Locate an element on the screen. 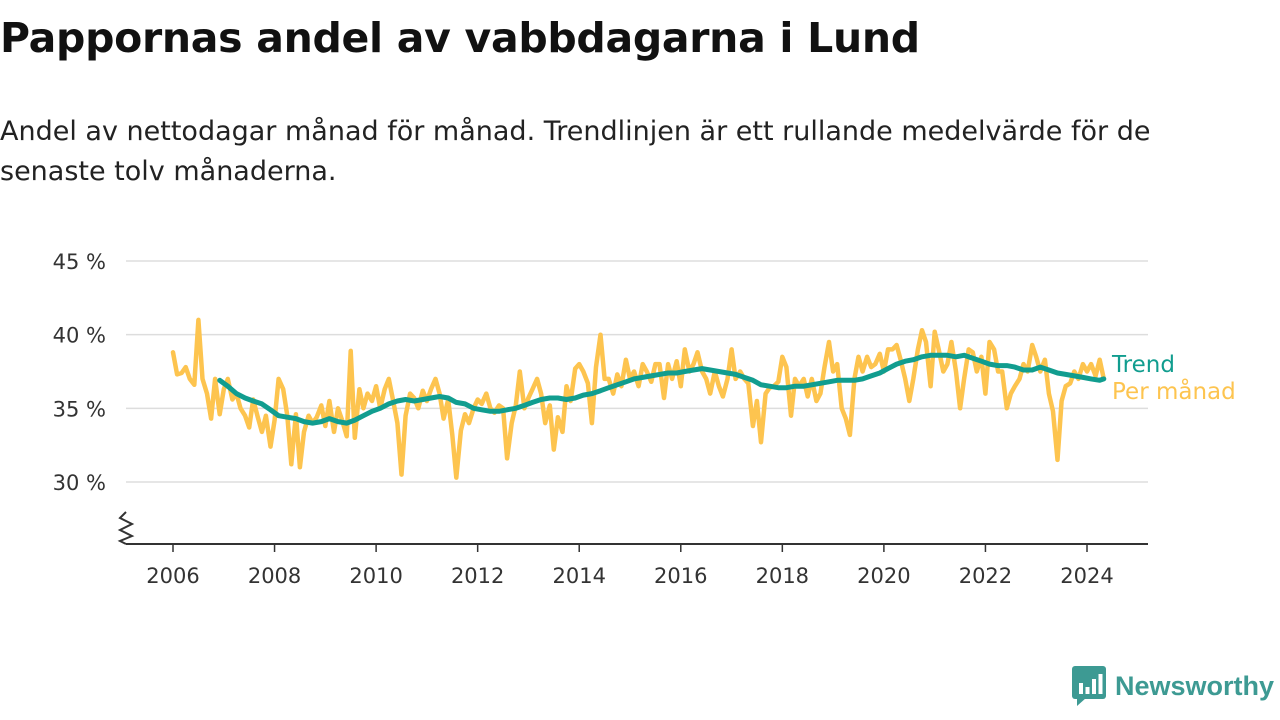 The image size is (1280, 720). x-tick-label: 2012 is located at coordinates (477, 576).